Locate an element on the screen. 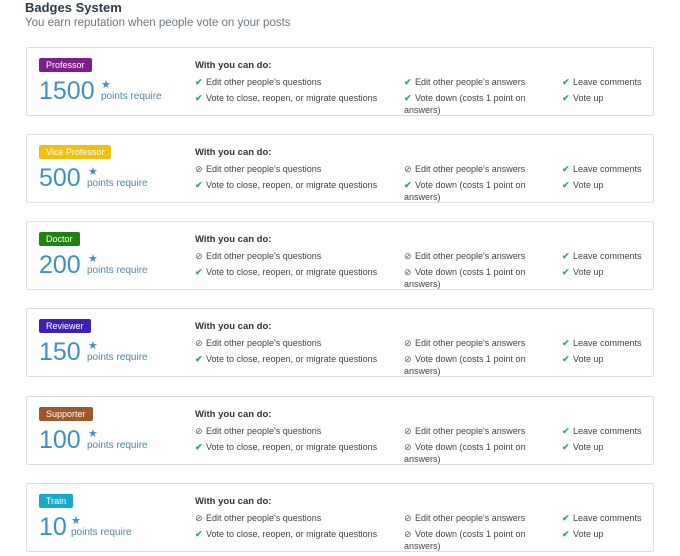 The height and width of the screenshot is (556, 680). points-value: 150 is located at coordinates (60, 352).